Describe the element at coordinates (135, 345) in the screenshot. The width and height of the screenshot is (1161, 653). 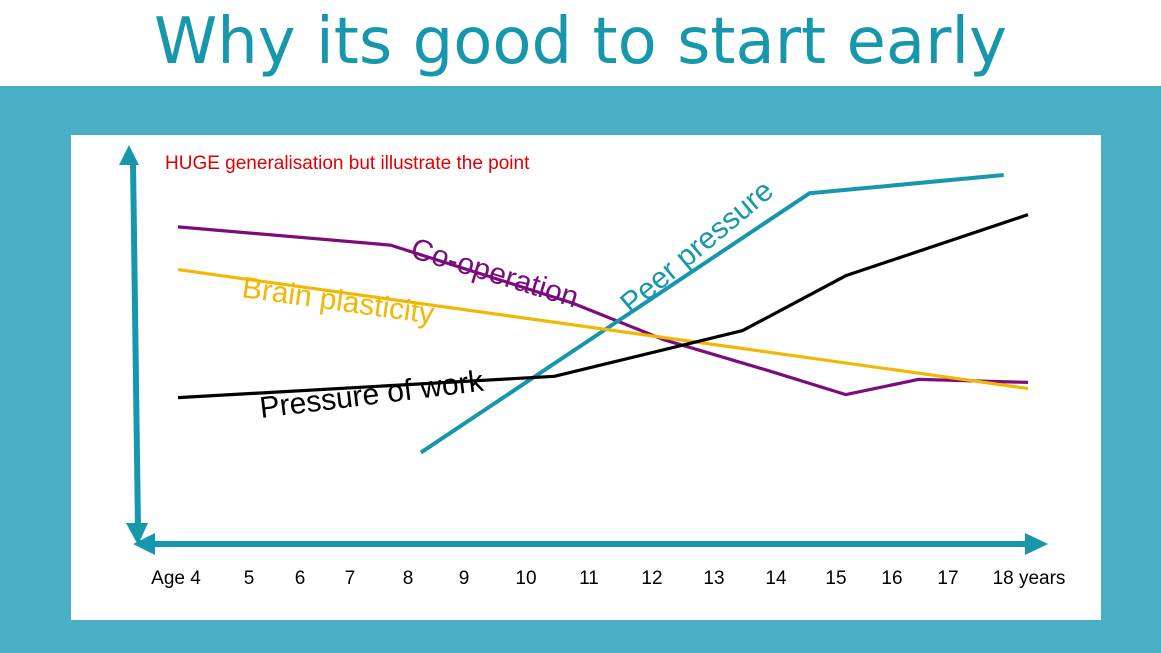
I see `y-axis-line` at that location.